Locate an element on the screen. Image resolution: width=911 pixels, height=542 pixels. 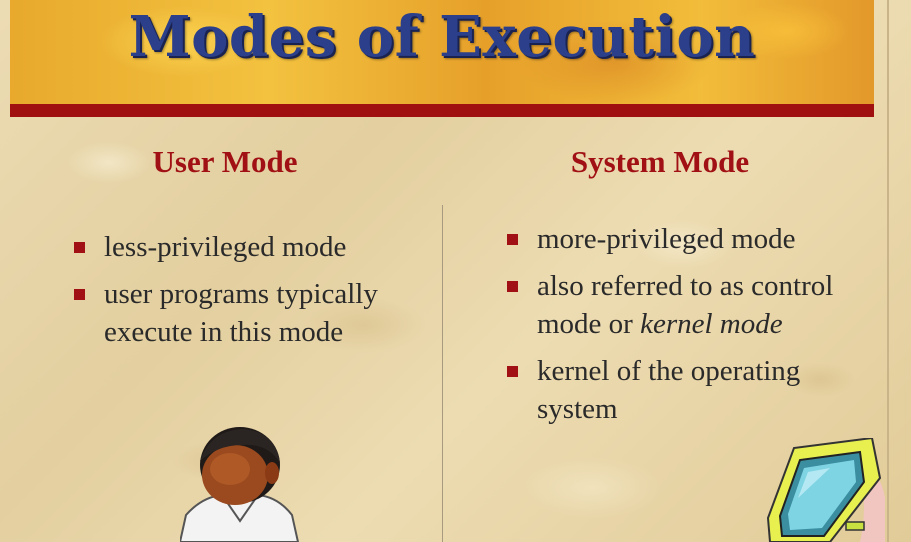
right-edge-rule is located at coordinates (888, 271).